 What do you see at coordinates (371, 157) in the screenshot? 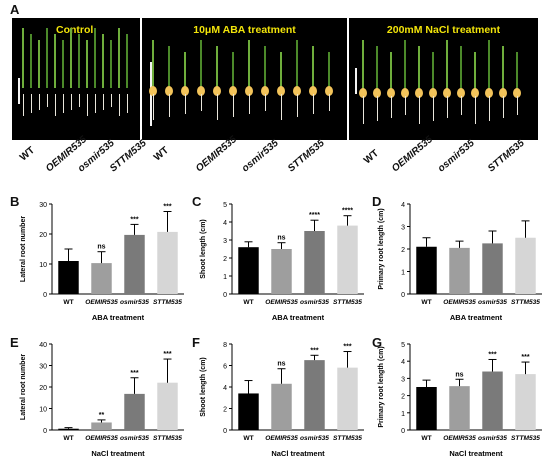
I see `genotype-label-wt: WT` at bounding box center [371, 157].